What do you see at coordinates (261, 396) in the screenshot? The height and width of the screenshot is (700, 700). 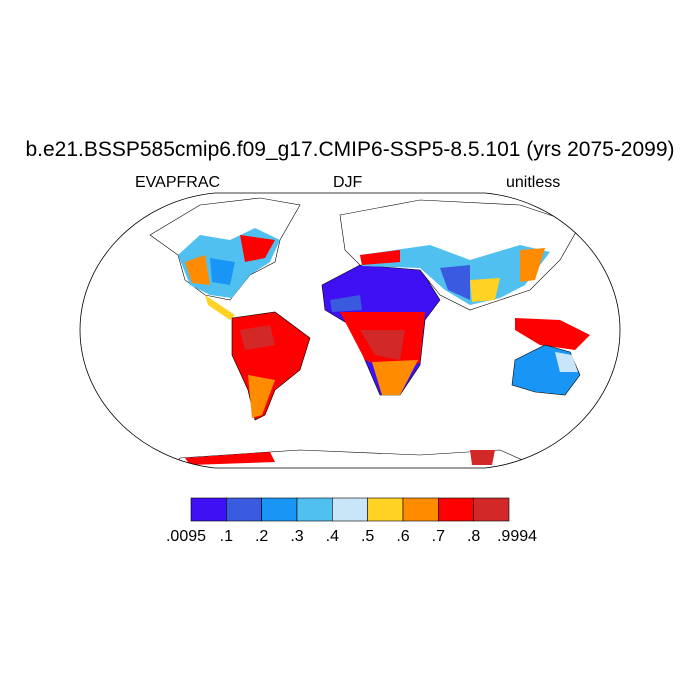 I see `south-america-south-field` at bounding box center [261, 396].